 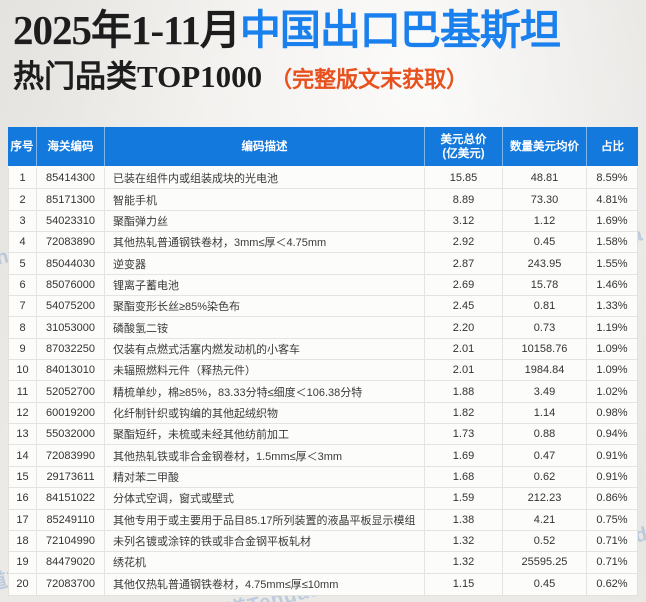 I want to click on hs-code-cell: 72083700, so click(x=71, y=584).